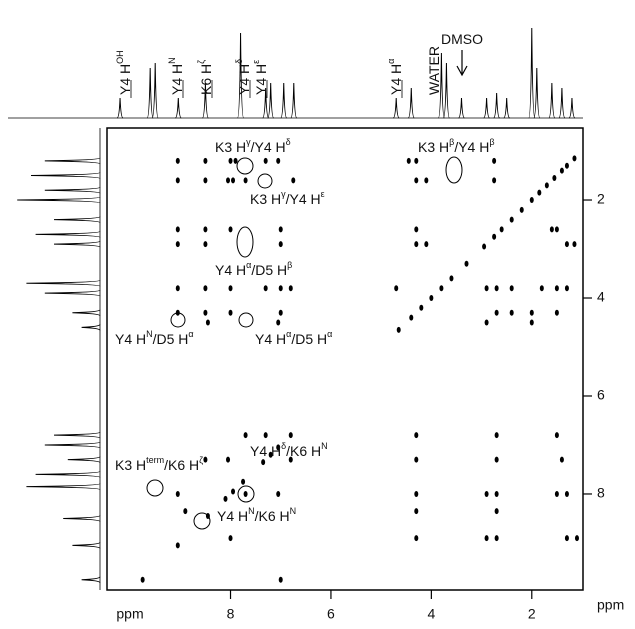 The width and height of the screenshot is (635, 629). What do you see at coordinates (231, 614) in the screenshot?
I see `x-tick-label: 8` at bounding box center [231, 614].